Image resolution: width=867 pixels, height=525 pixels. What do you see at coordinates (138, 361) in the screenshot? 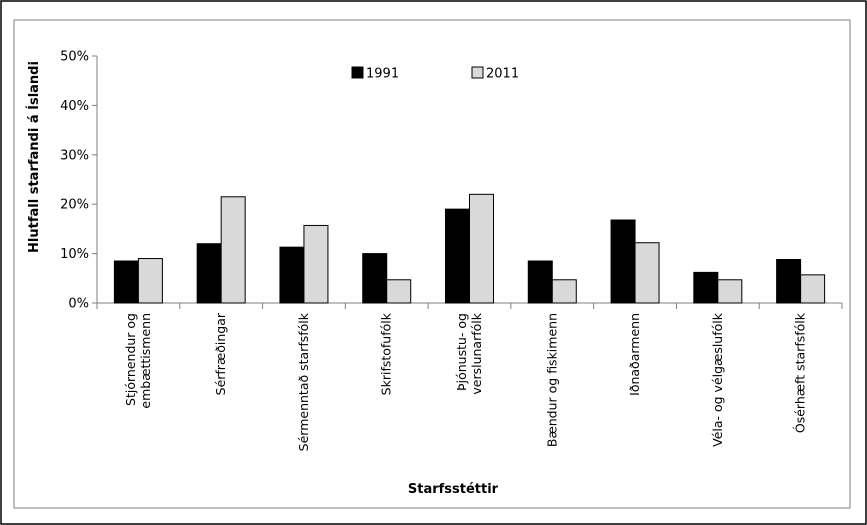
I see `x-tick-label: Stjórnendur ogembættismenn` at bounding box center [138, 361].